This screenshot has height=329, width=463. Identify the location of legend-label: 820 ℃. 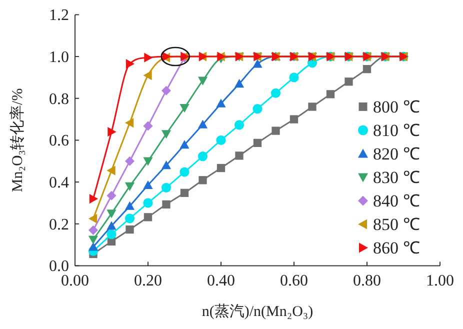
(396, 154).